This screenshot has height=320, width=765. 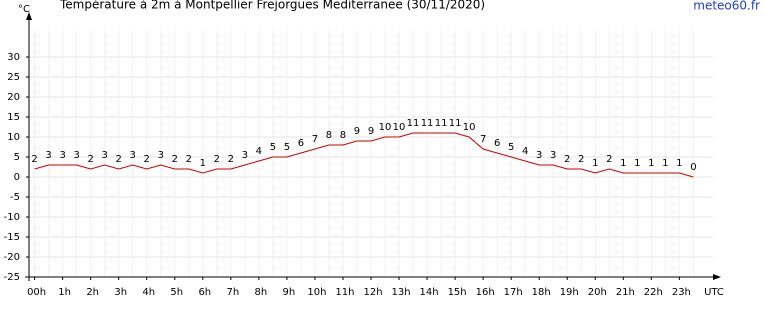 I want to click on x-tick-label: 8h, so click(x=261, y=292).